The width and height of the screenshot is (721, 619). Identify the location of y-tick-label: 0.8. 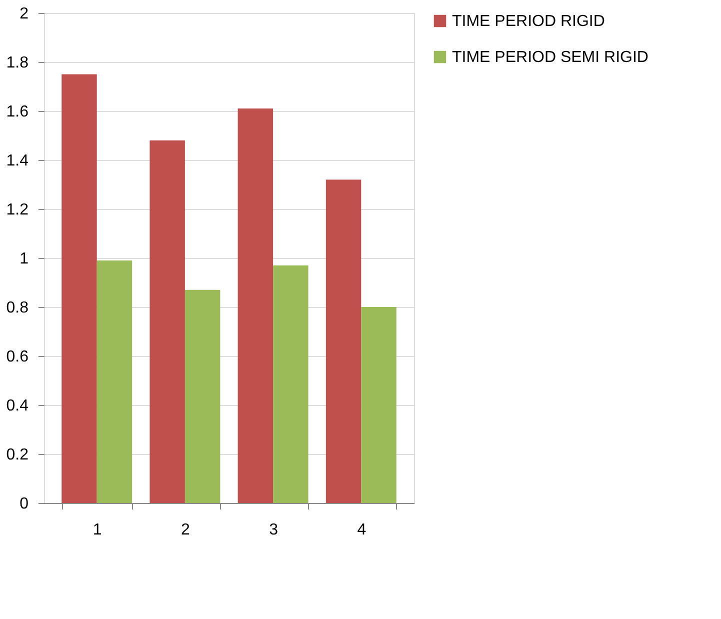
(17, 308).